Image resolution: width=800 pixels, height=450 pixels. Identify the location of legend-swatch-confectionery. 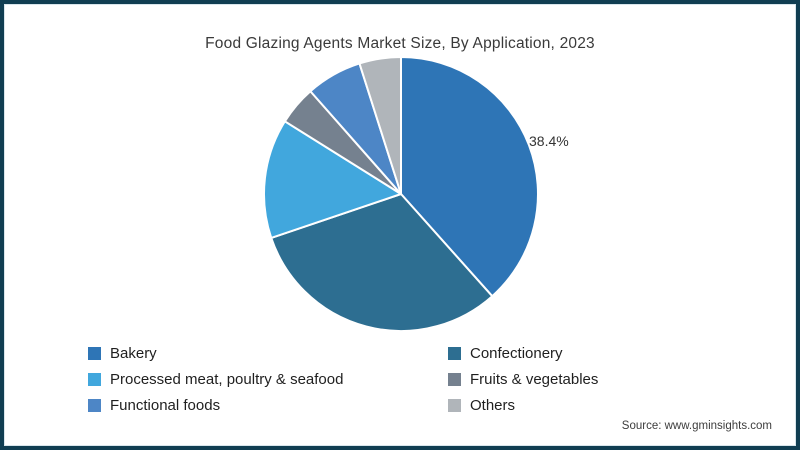
(454, 353).